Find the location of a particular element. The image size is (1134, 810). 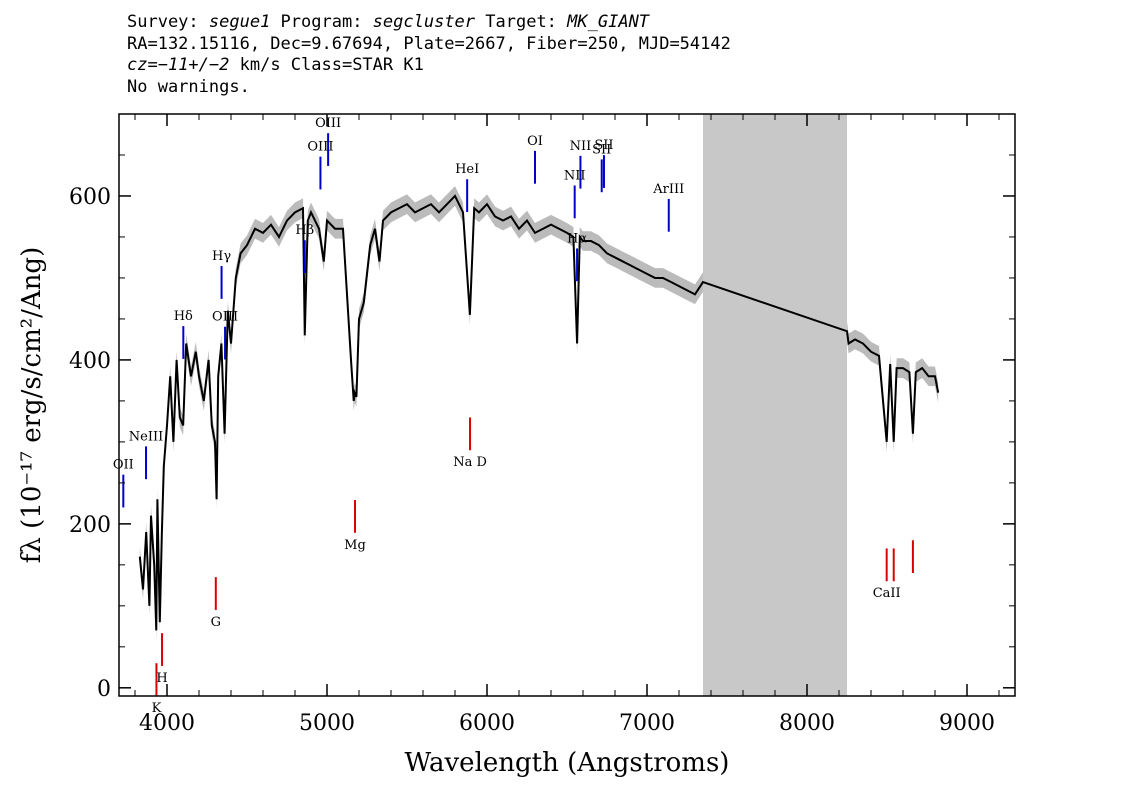

emission-line-label: NeIII is located at coordinates (146, 436).